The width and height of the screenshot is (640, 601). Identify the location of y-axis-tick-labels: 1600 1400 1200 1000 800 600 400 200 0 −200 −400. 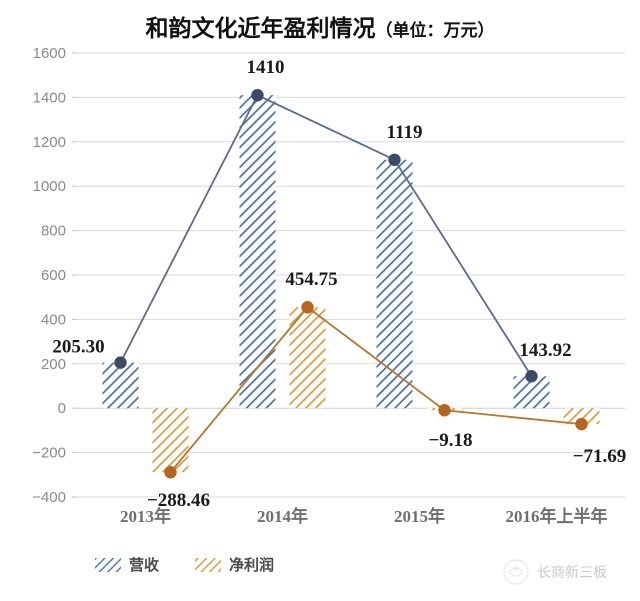
(49, 275).